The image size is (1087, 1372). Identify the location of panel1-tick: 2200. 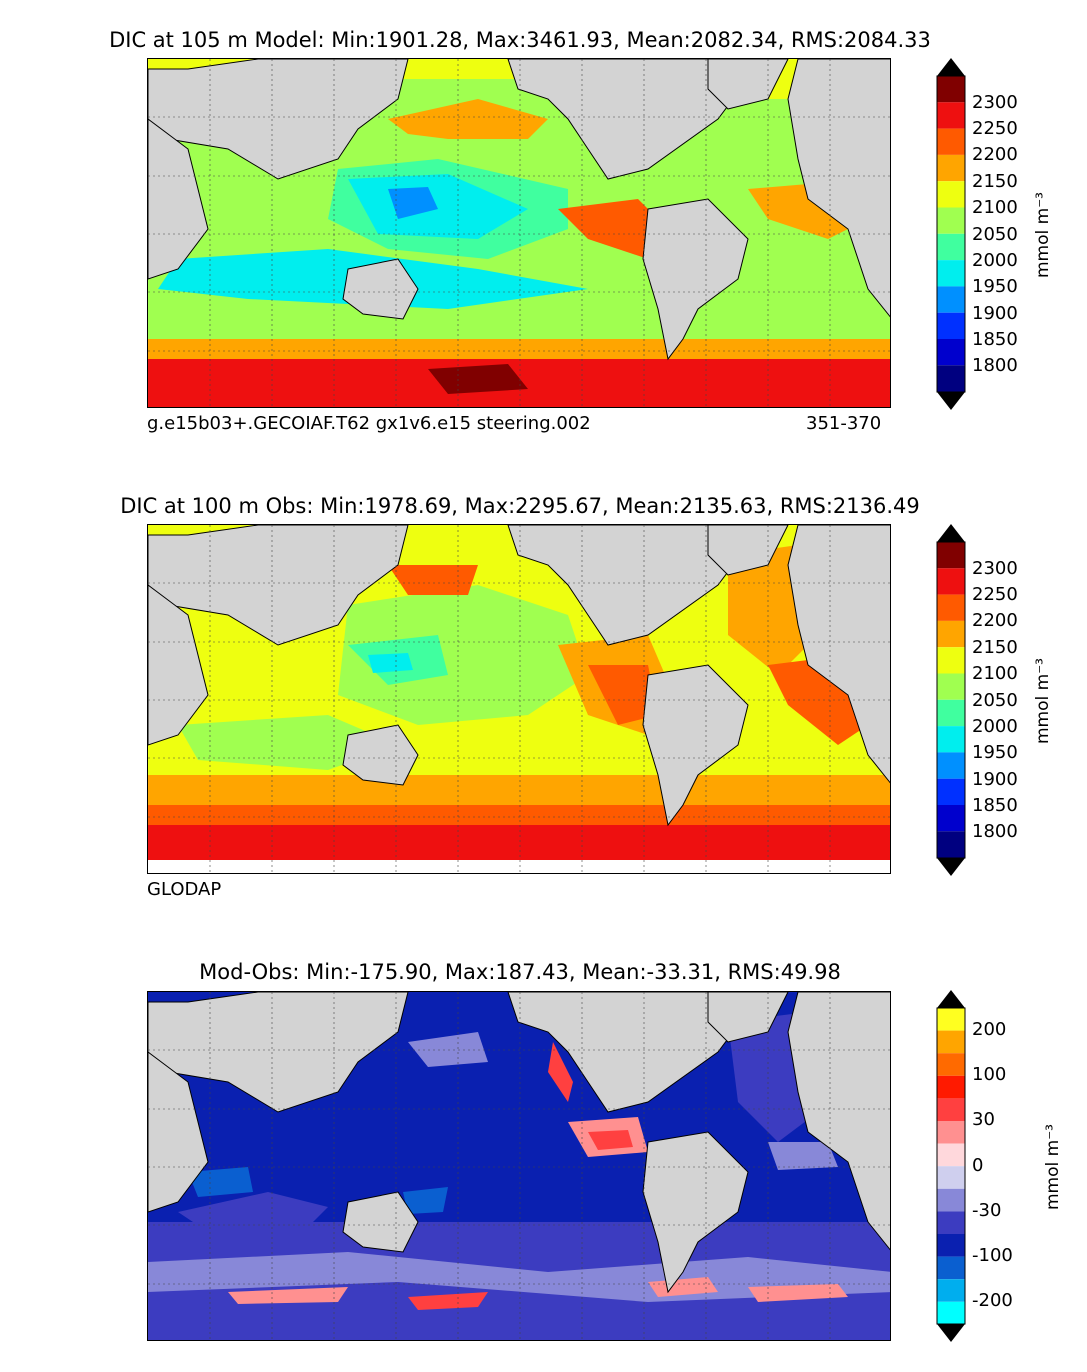
(995, 154).